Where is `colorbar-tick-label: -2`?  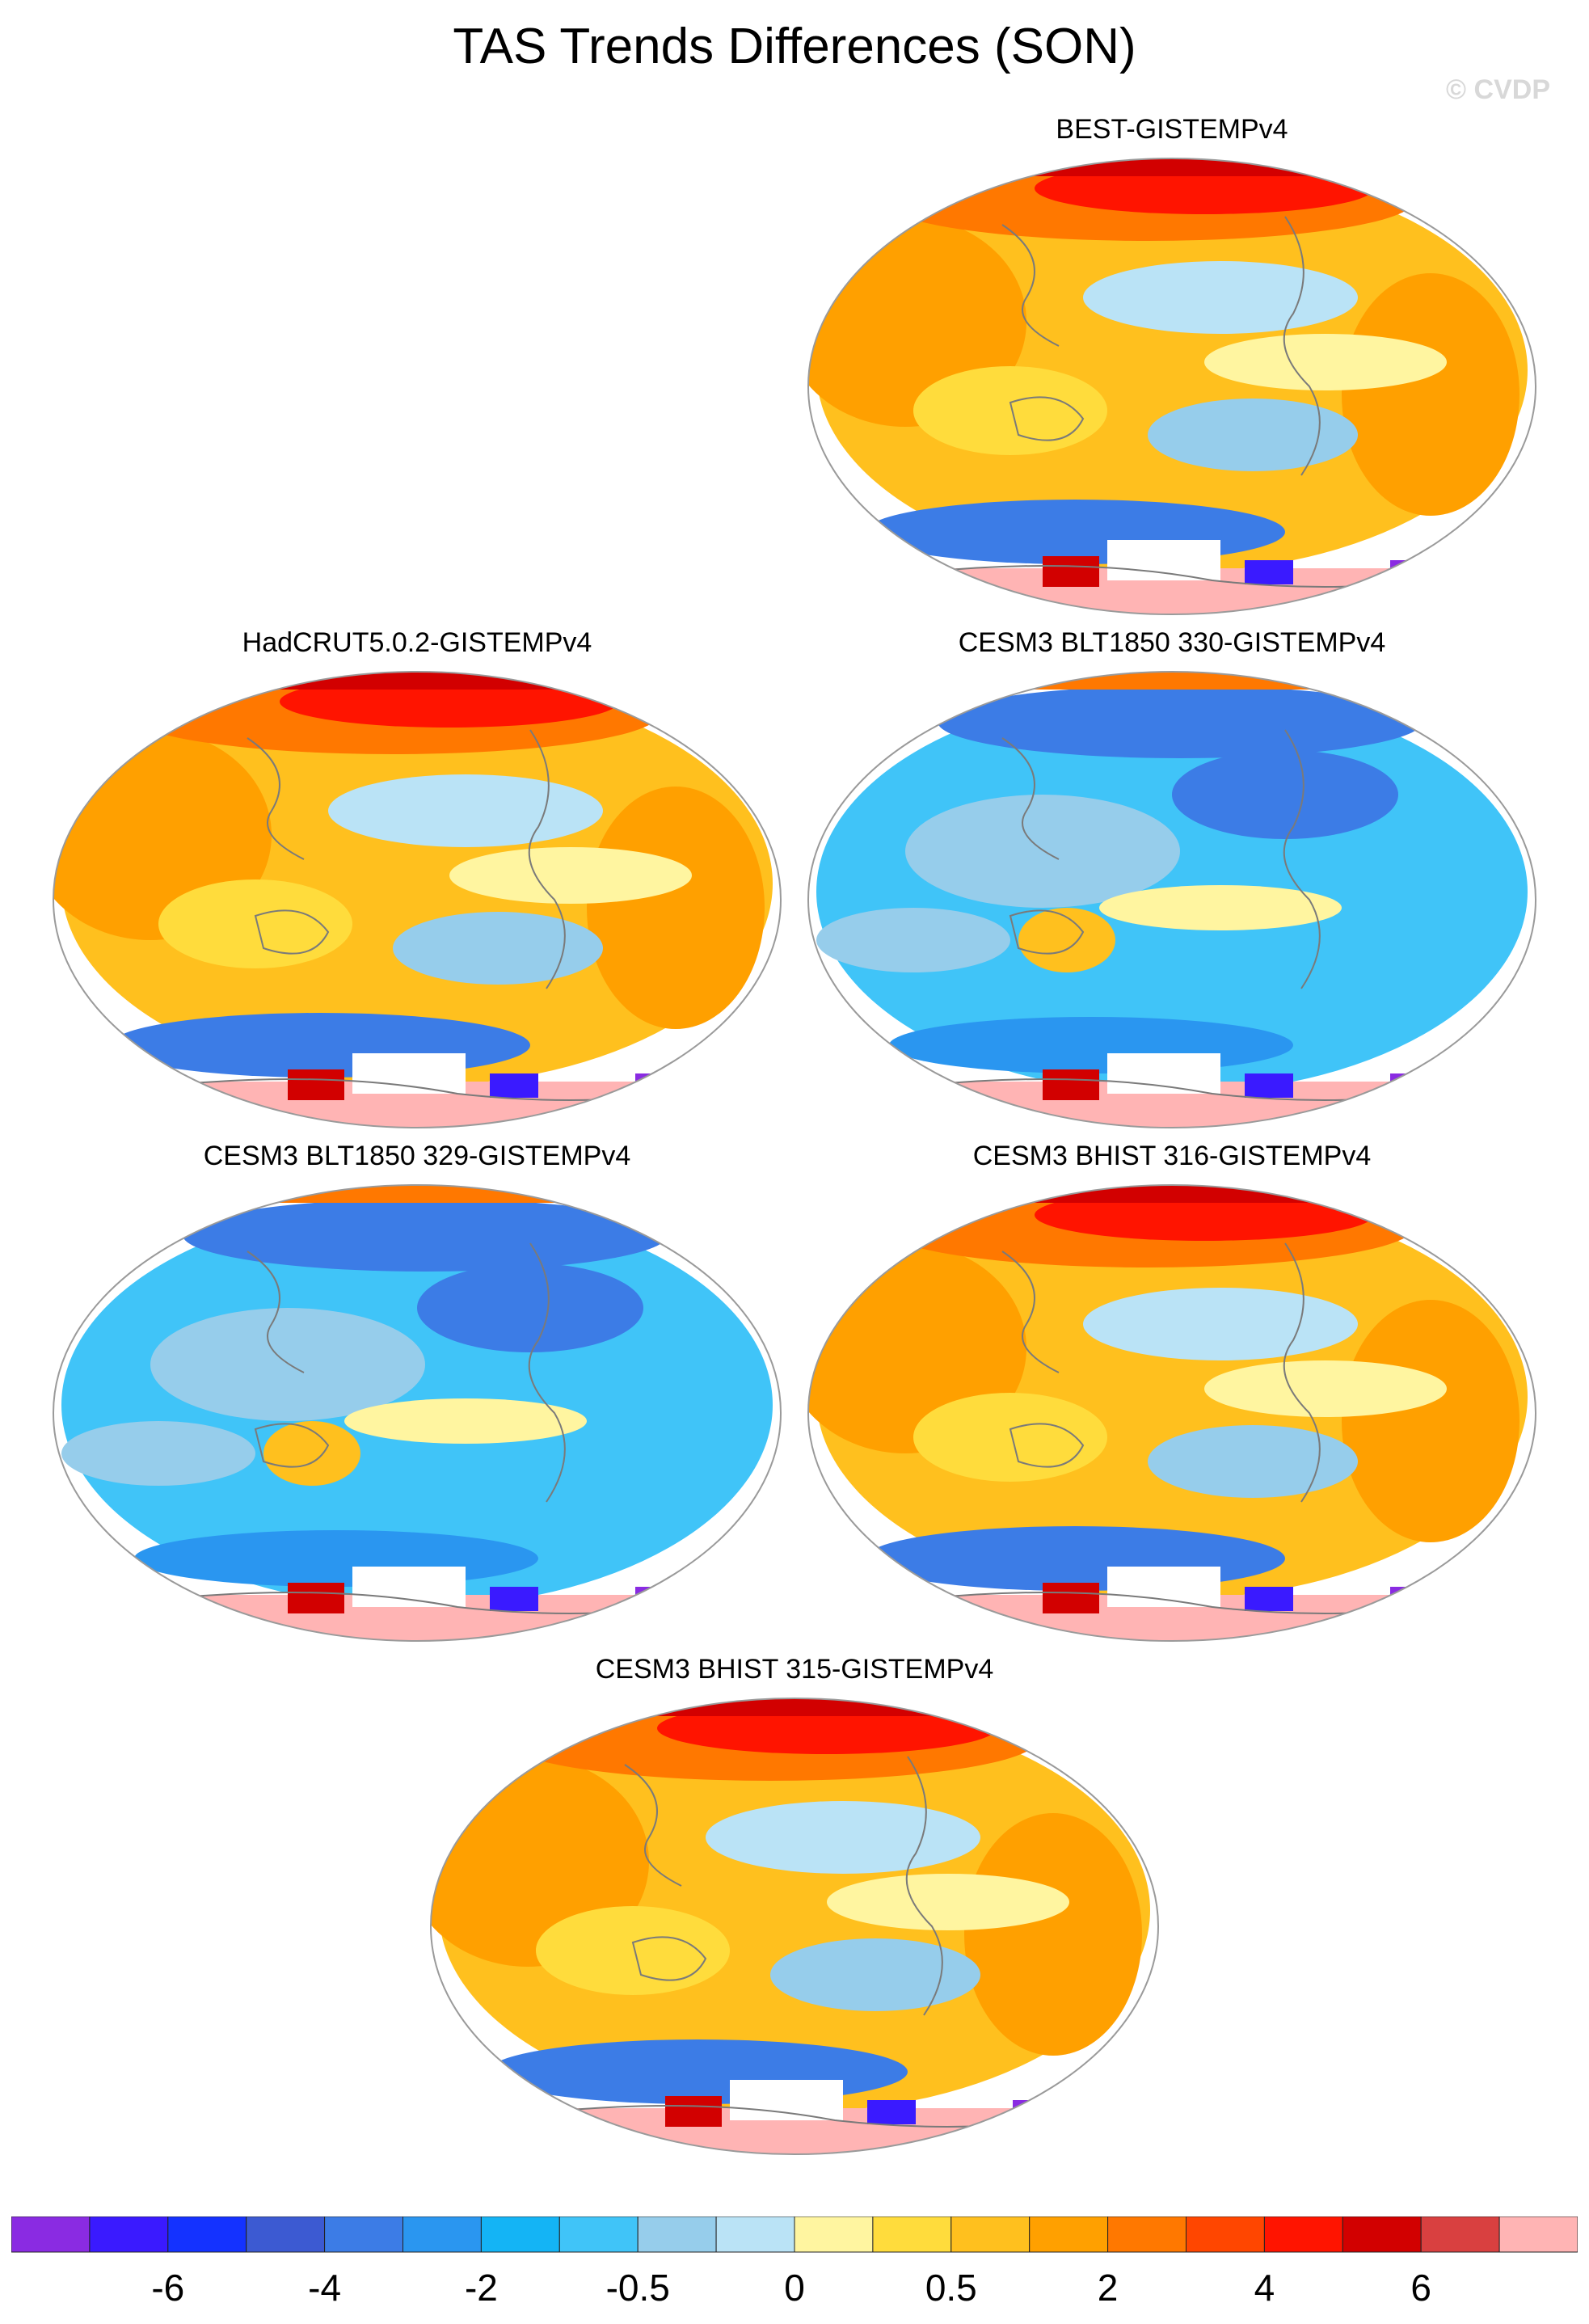 colorbar-tick-label: -2 is located at coordinates (481, 2288).